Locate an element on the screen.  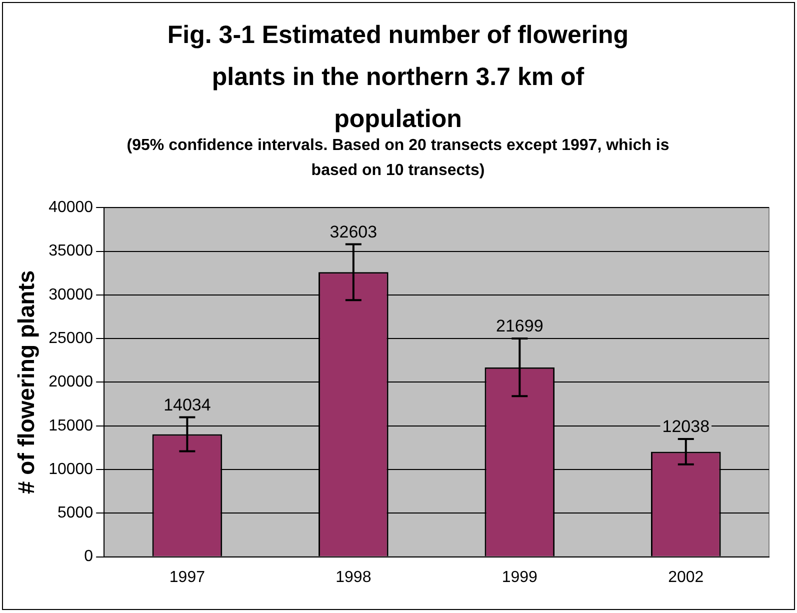
y-tick-label: 0 is located at coordinates (89, 557).